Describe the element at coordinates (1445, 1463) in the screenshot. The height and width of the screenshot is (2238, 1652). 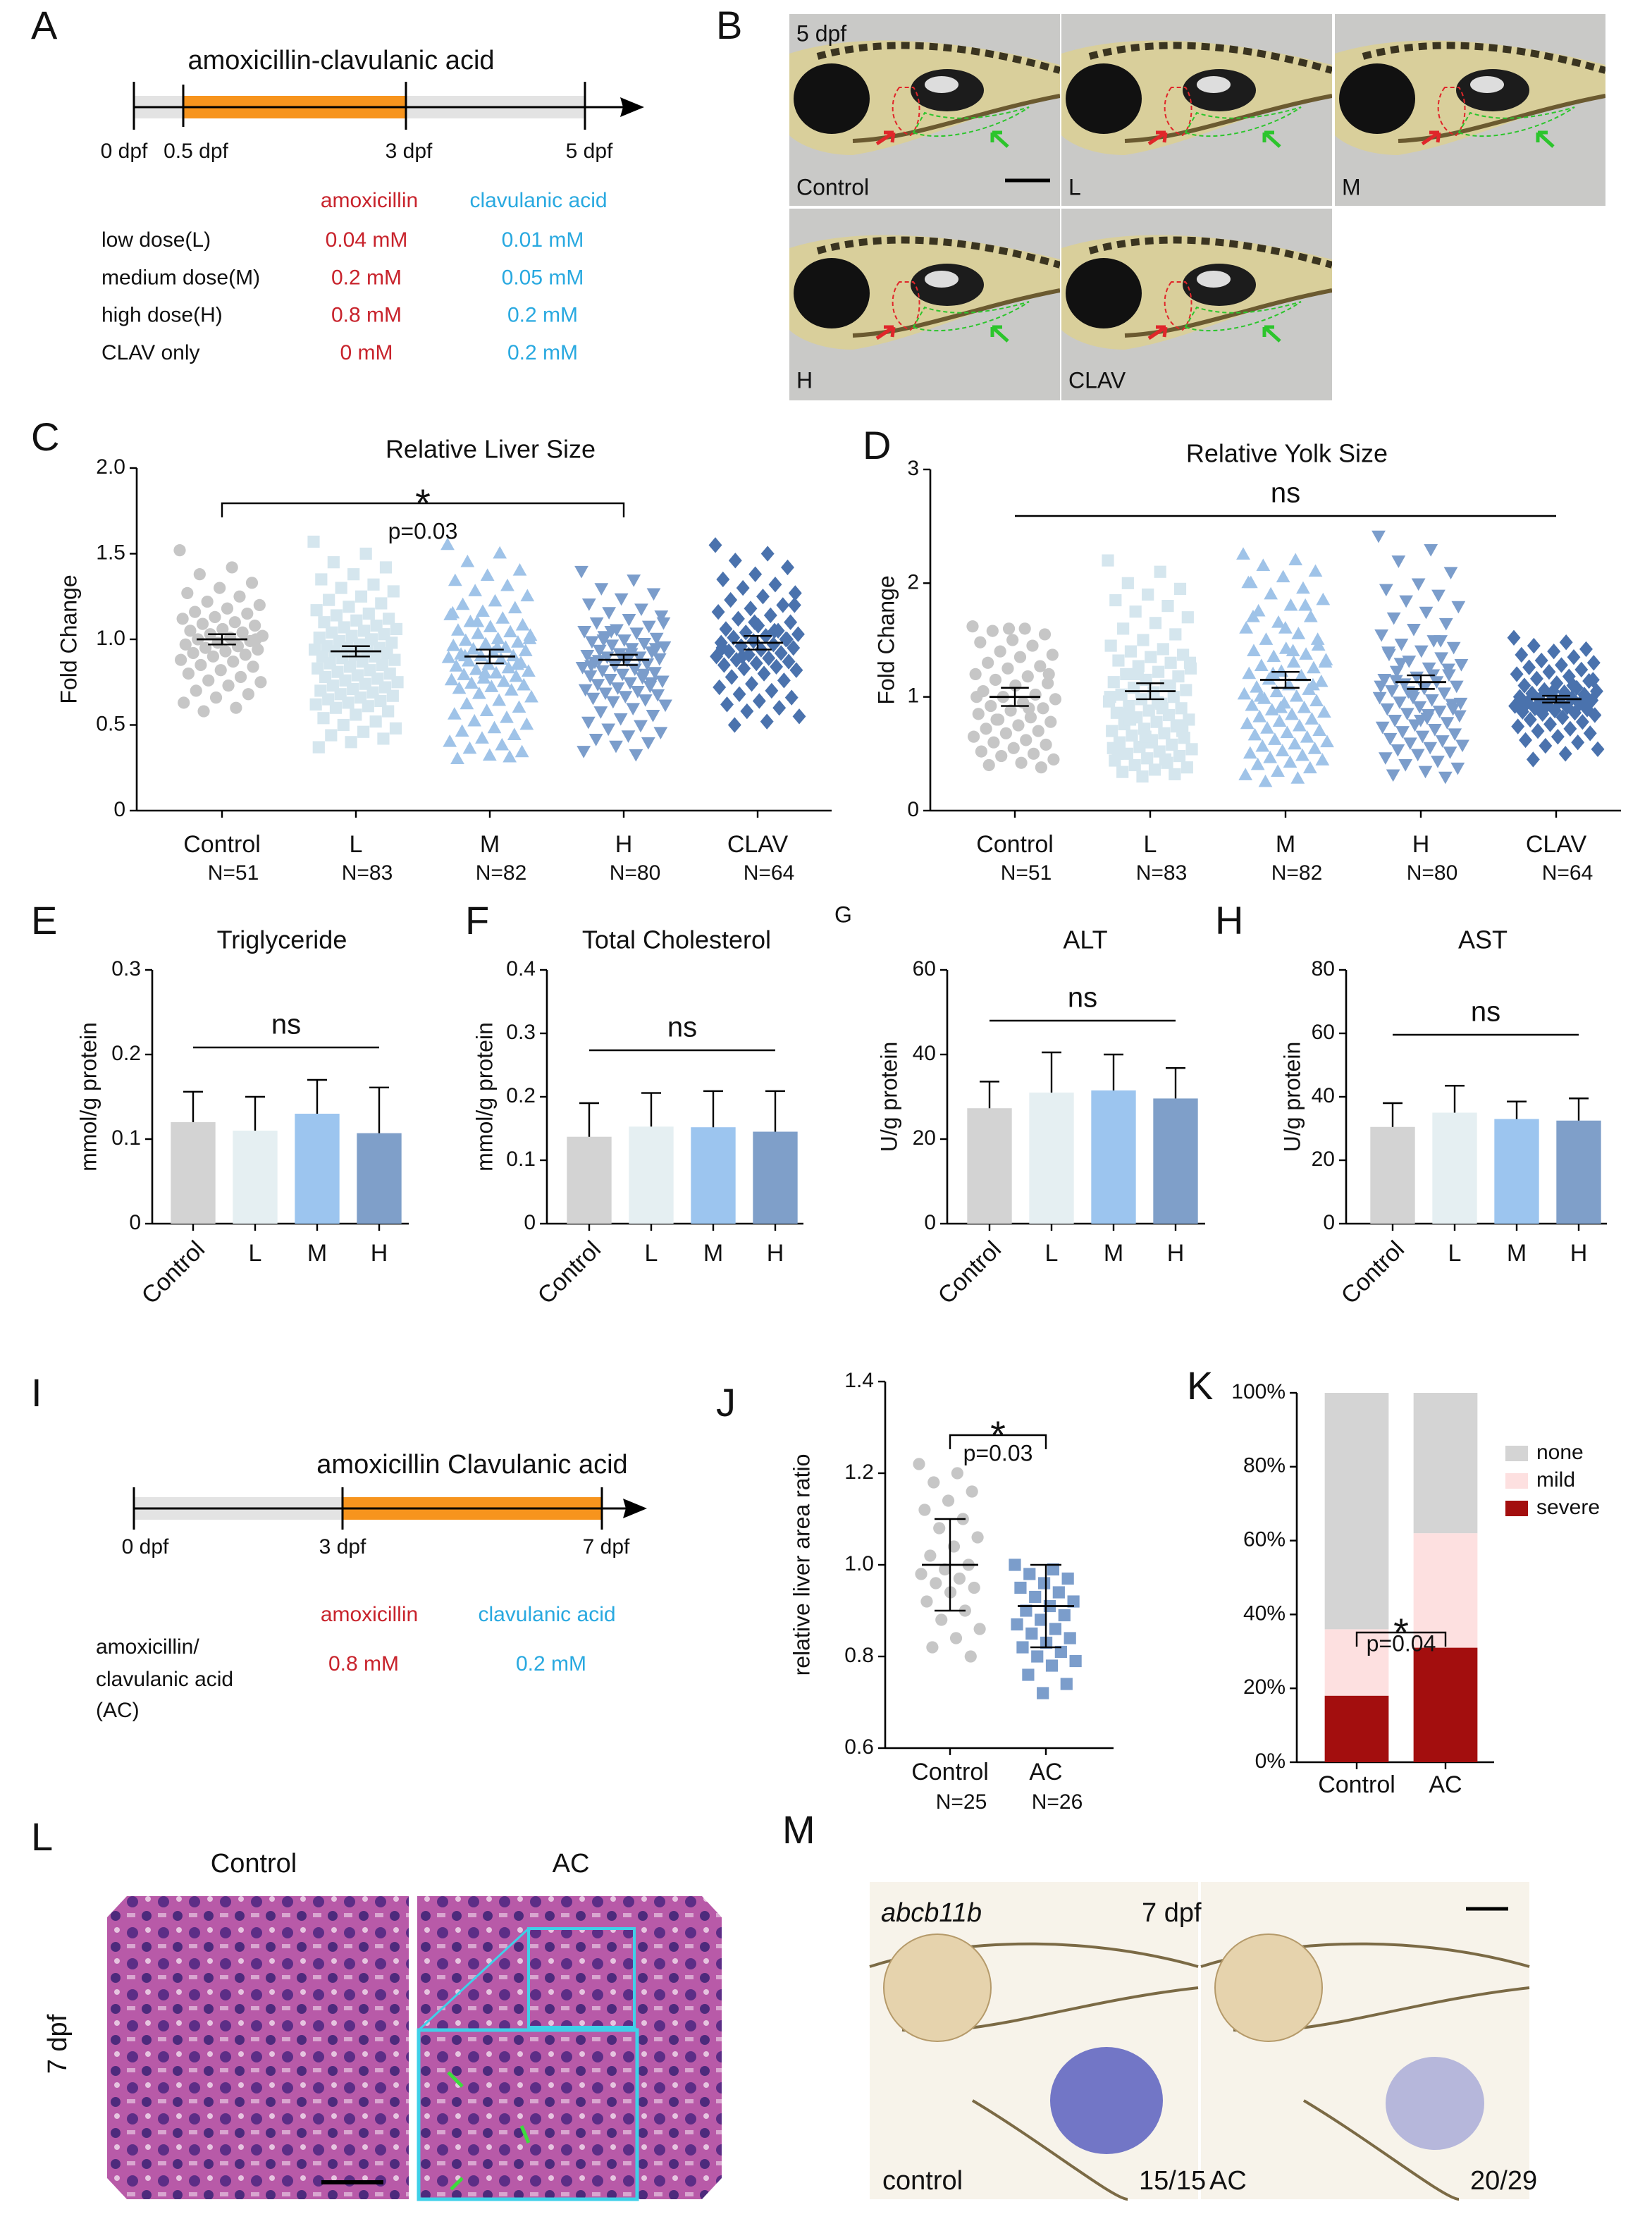
I see `bar-segment` at that location.